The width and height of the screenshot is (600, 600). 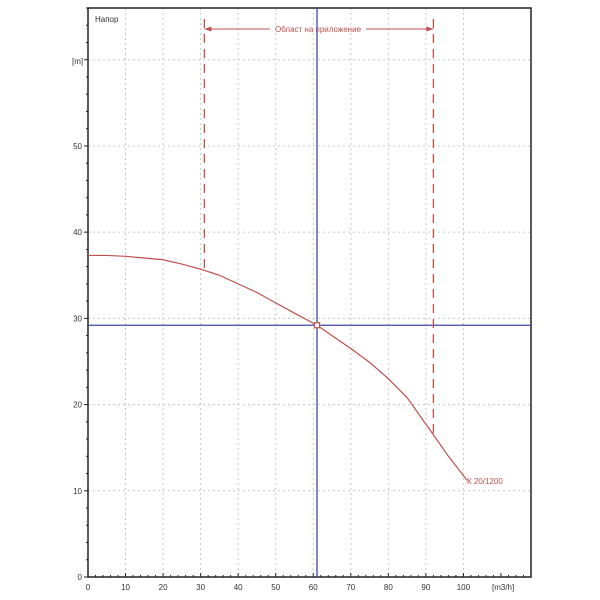 What do you see at coordinates (485, 481) in the screenshot?
I see `series-label: К 20/1200` at bounding box center [485, 481].